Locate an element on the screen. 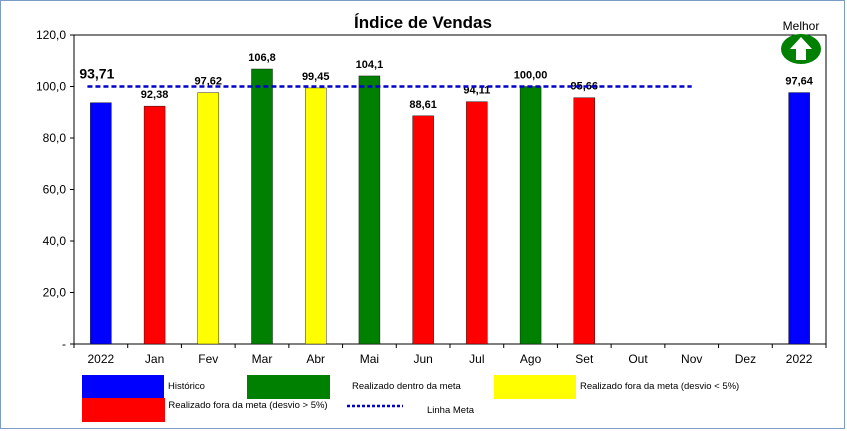 The image size is (847, 431). value-label: 99,45 is located at coordinates (316, 77).